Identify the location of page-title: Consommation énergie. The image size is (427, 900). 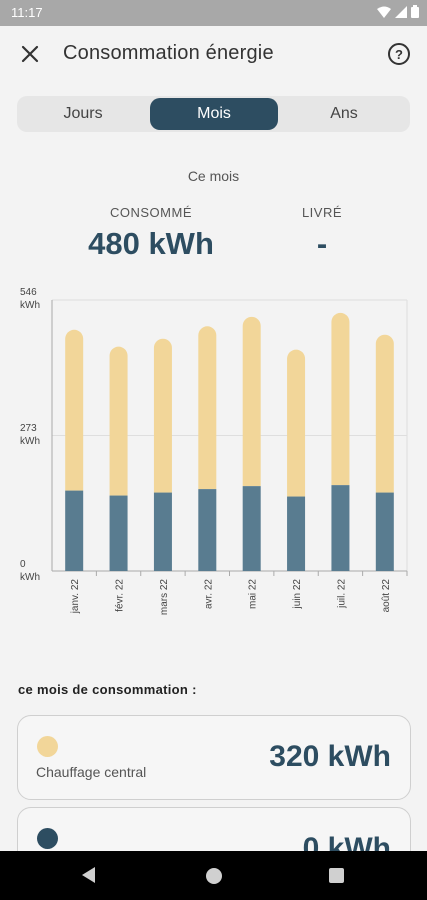
(168, 53).